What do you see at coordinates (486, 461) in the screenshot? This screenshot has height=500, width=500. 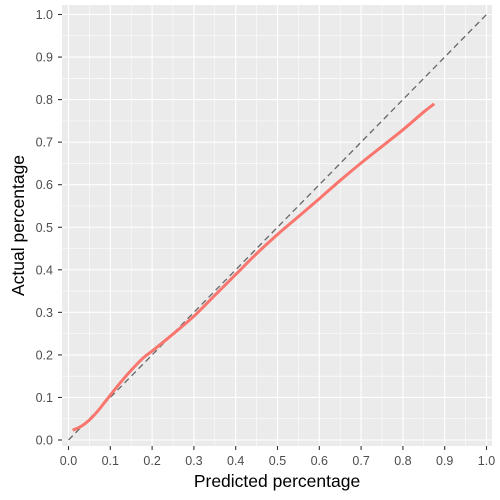 I see `x-tick-label: 1.0` at bounding box center [486, 461].